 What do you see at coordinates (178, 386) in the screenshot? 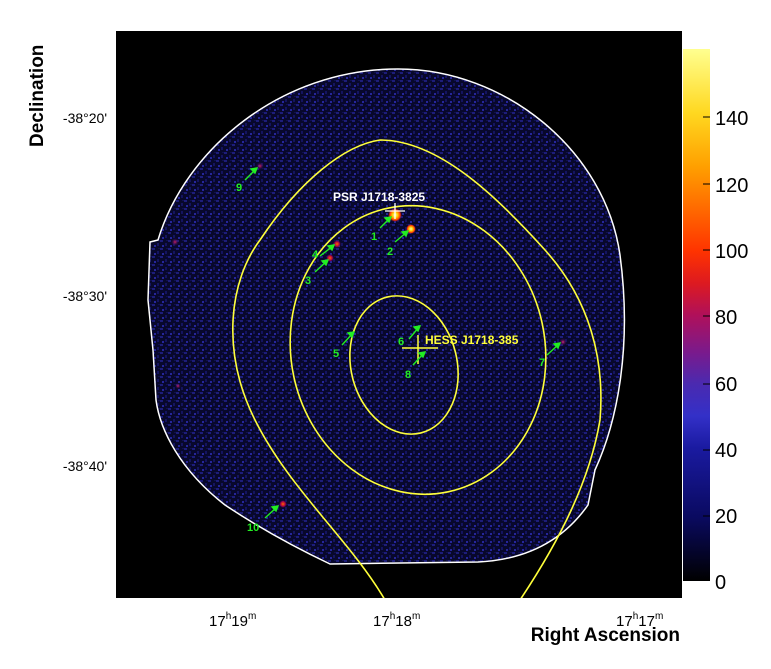
I see `edge-emission-b` at bounding box center [178, 386].